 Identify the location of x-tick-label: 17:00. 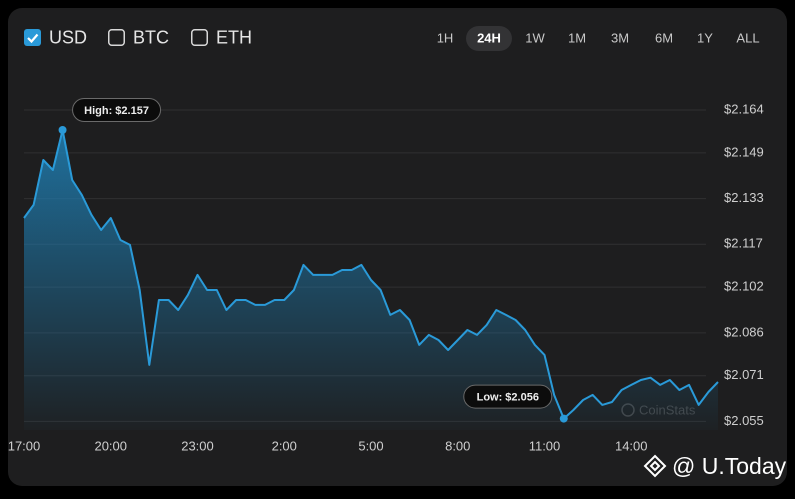
(24, 445).